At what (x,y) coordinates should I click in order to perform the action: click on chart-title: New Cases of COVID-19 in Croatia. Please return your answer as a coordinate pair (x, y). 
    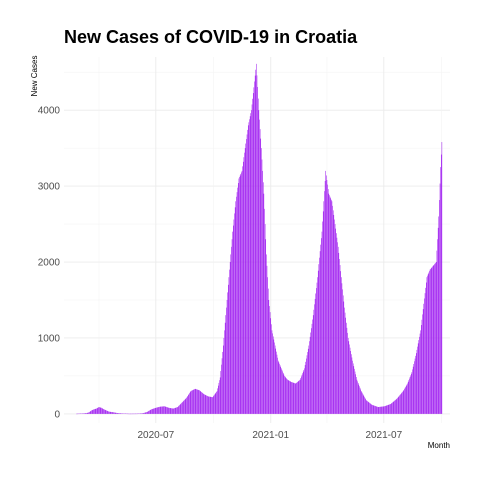
    Looking at the image, I should click on (211, 37).